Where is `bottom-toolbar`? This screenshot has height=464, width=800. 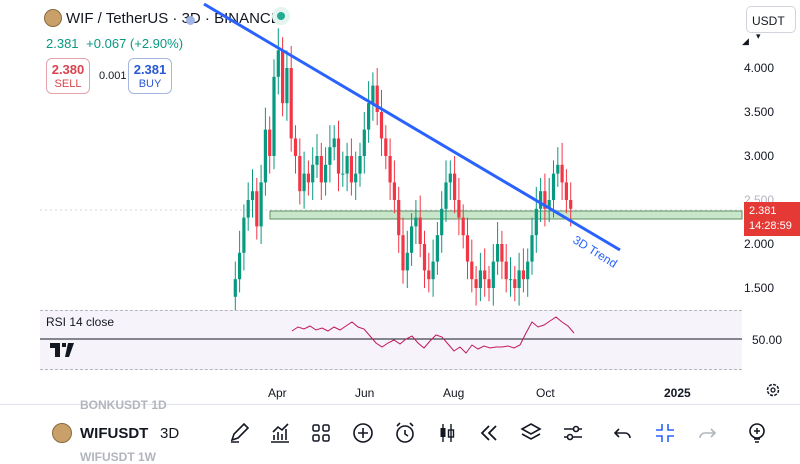
bottom-toolbar is located at coordinates (400, 432).